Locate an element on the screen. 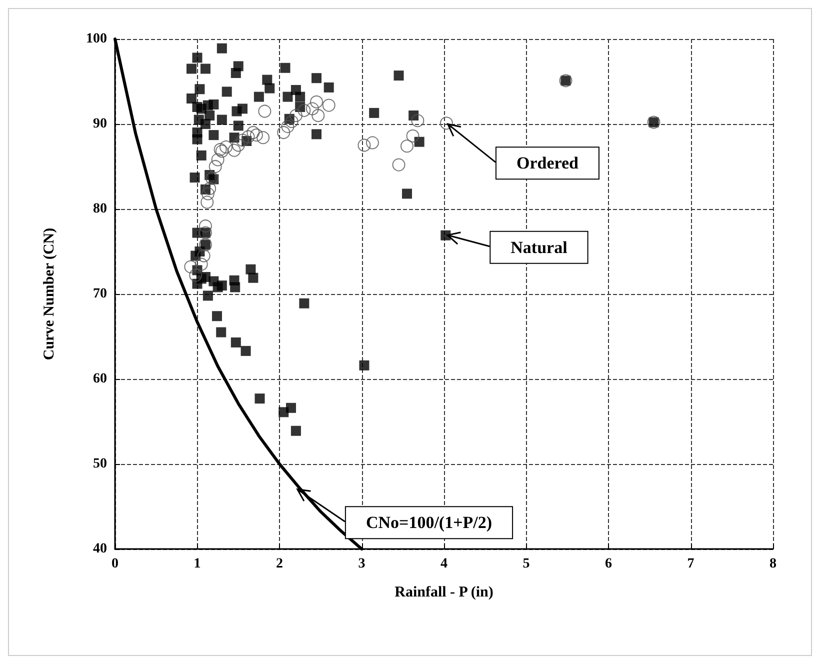 This screenshot has height=664, width=820. x-tick-label: 4 is located at coordinates (444, 564).